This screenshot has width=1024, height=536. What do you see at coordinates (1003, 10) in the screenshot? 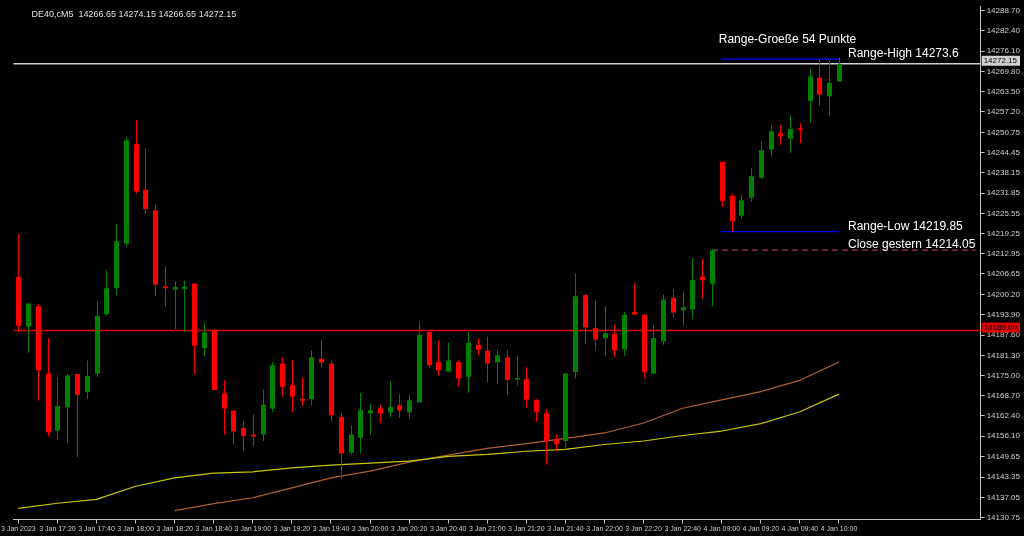
I see `y-tick-label: 14288.70` at bounding box center [1003, 10].